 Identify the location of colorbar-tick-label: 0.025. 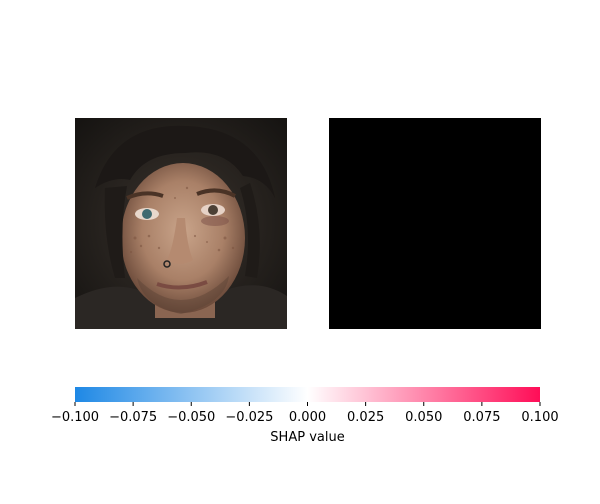
(365, 417).